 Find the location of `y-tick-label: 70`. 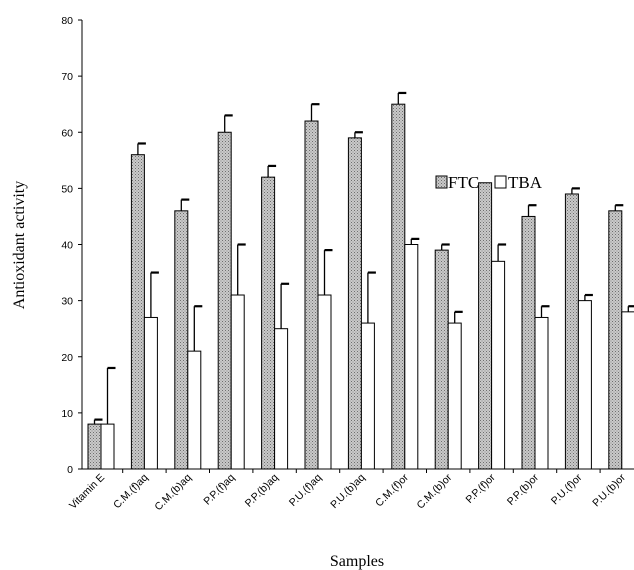

y-tick-label: 70 is located at coordinates (67, 77).